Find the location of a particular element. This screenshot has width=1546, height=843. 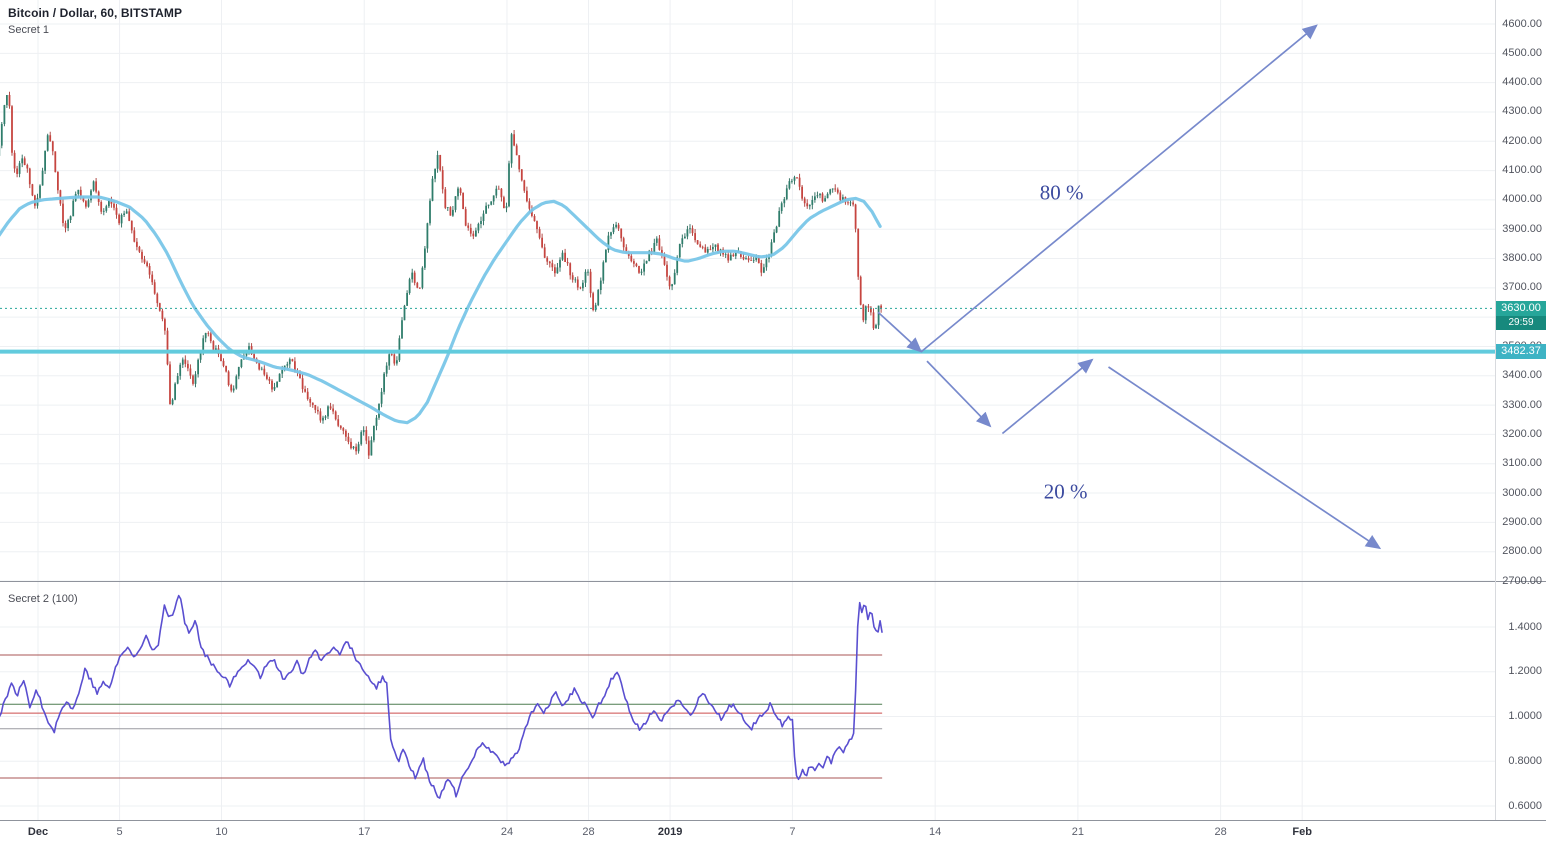

indicator-axis-label: 1.4000 is located at coordinates (1525, 626).